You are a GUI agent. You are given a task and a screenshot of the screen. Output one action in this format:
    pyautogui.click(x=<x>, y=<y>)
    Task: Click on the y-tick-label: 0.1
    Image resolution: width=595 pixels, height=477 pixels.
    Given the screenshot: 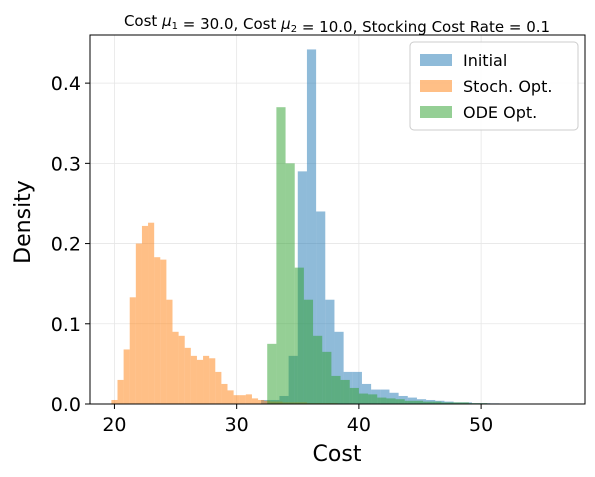 What is the action you would take?
    pyautogui.click(x=66, y=325)
    